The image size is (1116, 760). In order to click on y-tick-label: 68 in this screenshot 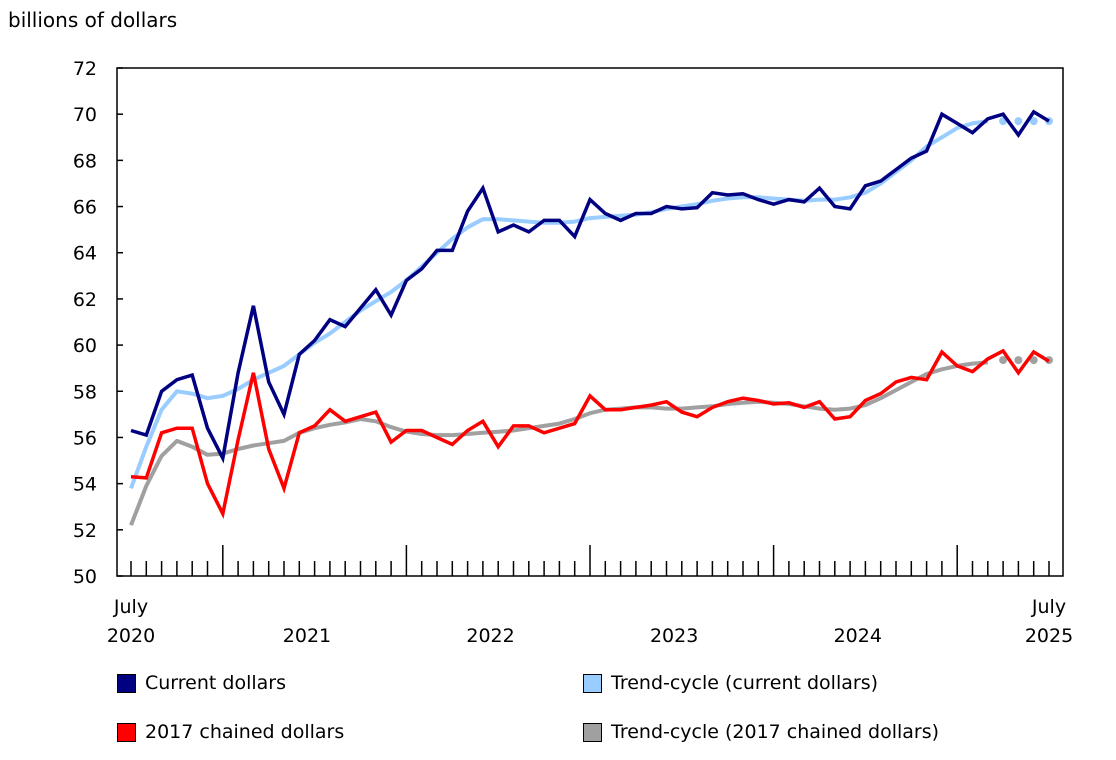, I will do `click(85, 161)`.